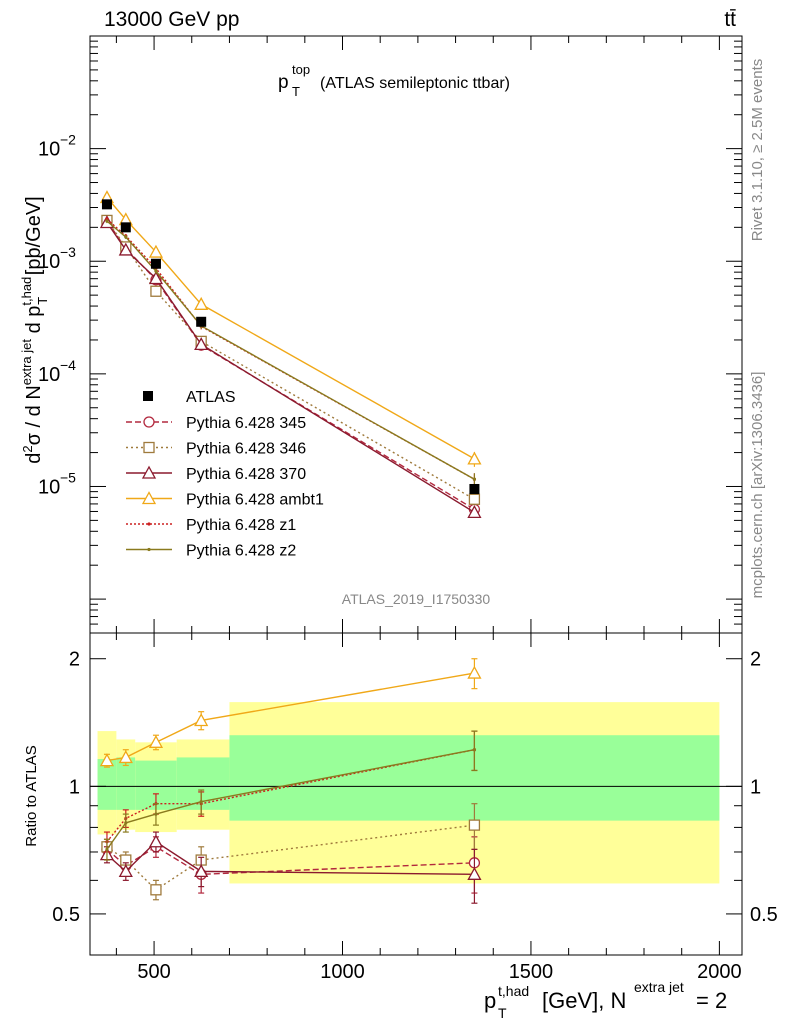  Describe the element at coordinates (415, 83) in the screenshot. I see `title-rest: (ATLAS semileptonic ttbar)` at that location.